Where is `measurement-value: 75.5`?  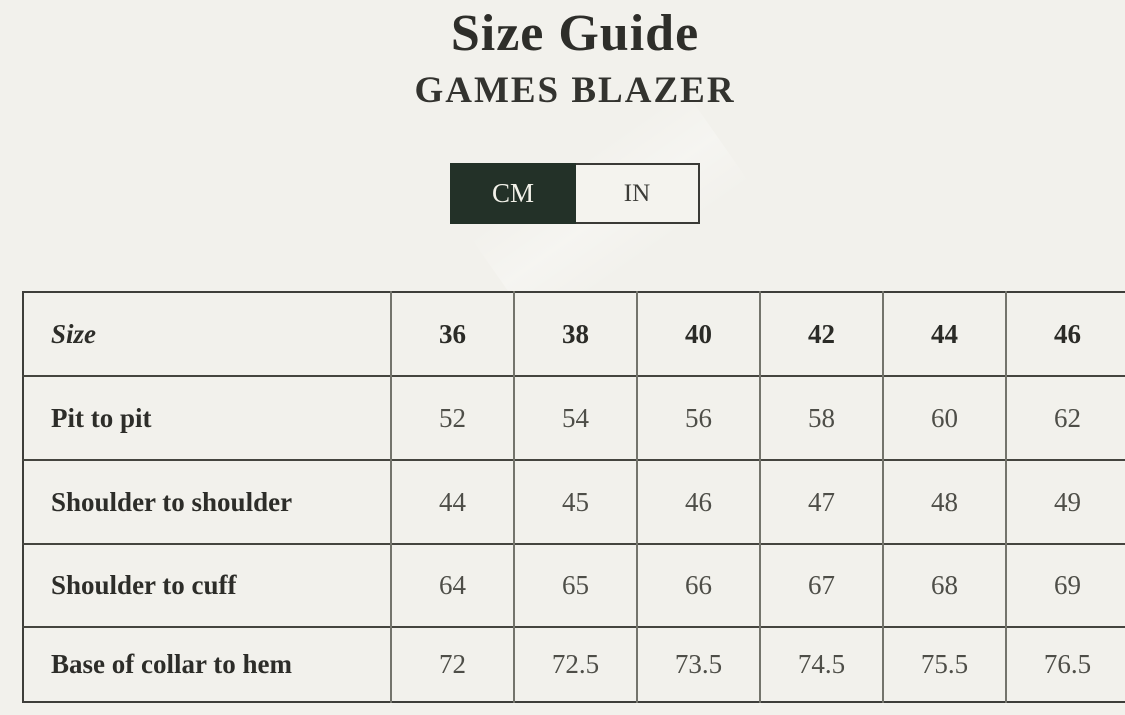 measurement-value: 75.5 is located at coordinates (944, 664).